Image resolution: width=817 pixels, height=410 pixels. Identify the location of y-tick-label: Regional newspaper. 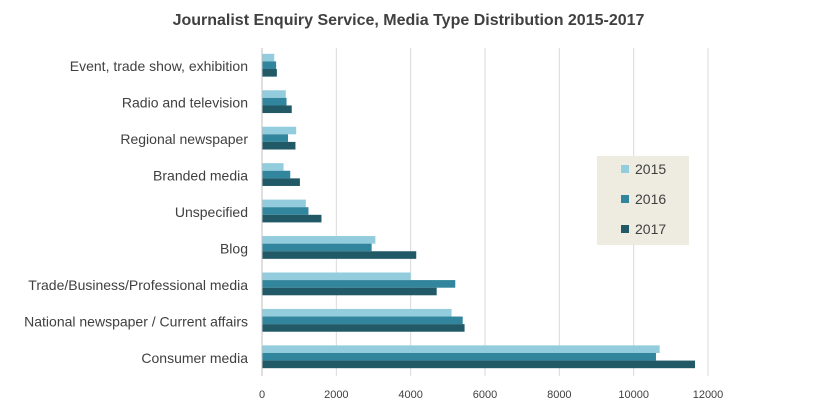
(184, 139).